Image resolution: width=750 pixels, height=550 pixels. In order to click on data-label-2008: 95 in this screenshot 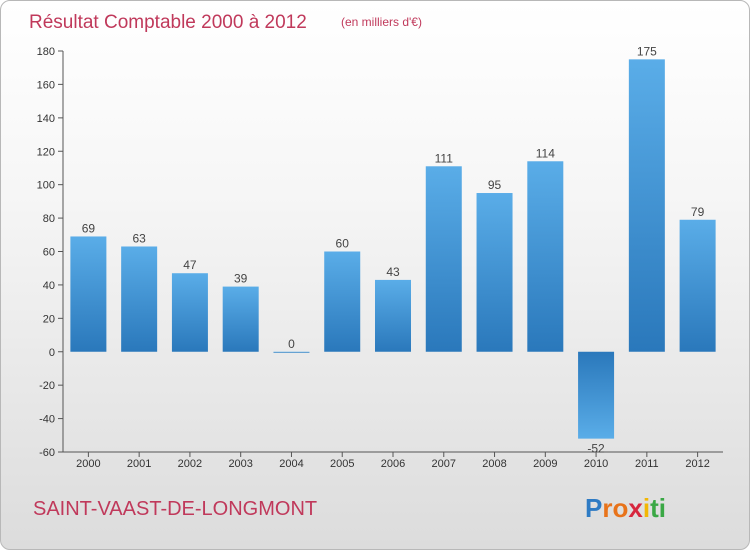, I will do `click(495, 185)`.